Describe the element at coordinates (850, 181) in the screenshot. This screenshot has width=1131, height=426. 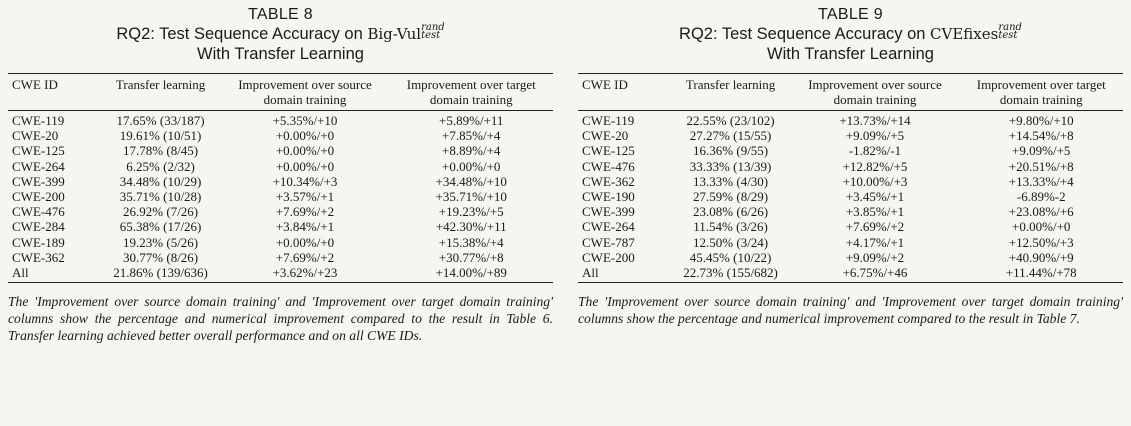
I see `table-row: CWE-362 13.33% (4/30) +10.00%/+3 +13.33%/+4` at that location.